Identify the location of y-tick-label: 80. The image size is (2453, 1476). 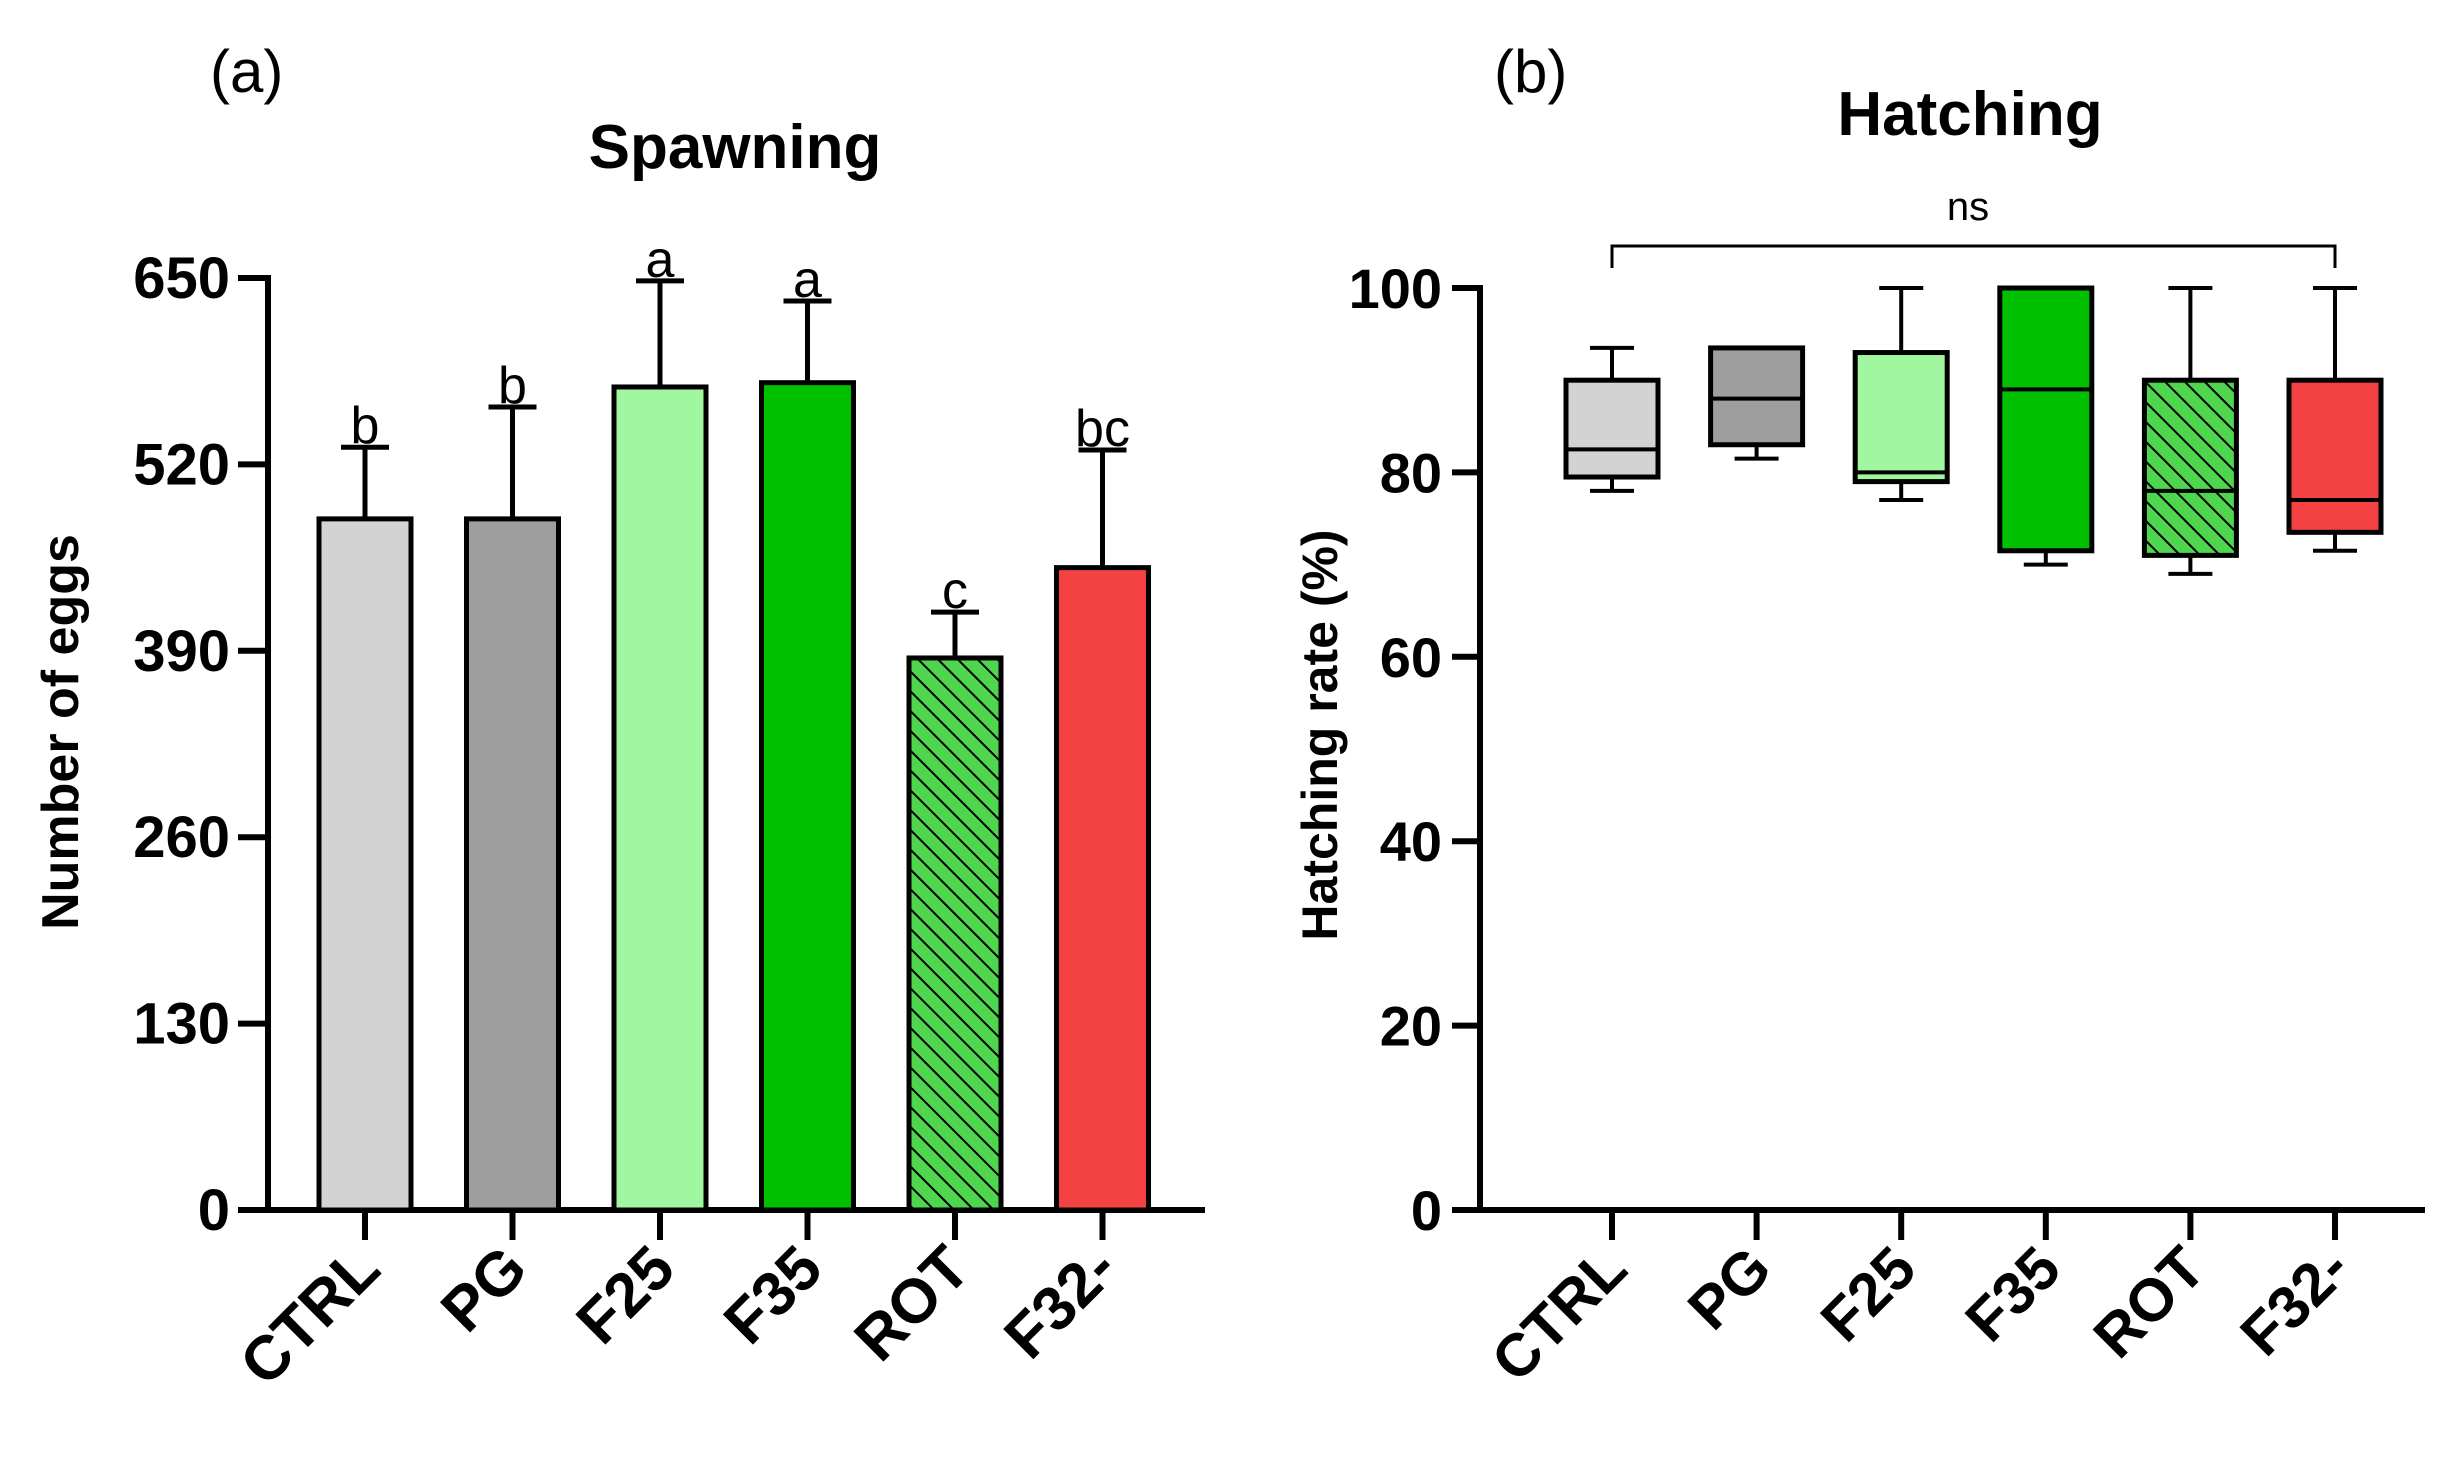
(1411, 472).